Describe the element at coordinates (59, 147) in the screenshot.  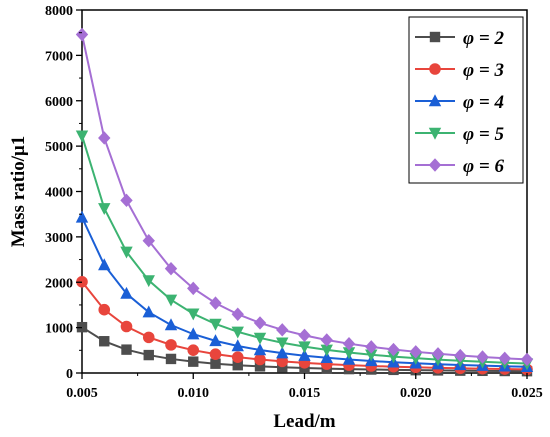
I see `y-tick-label: 5000` at that location.